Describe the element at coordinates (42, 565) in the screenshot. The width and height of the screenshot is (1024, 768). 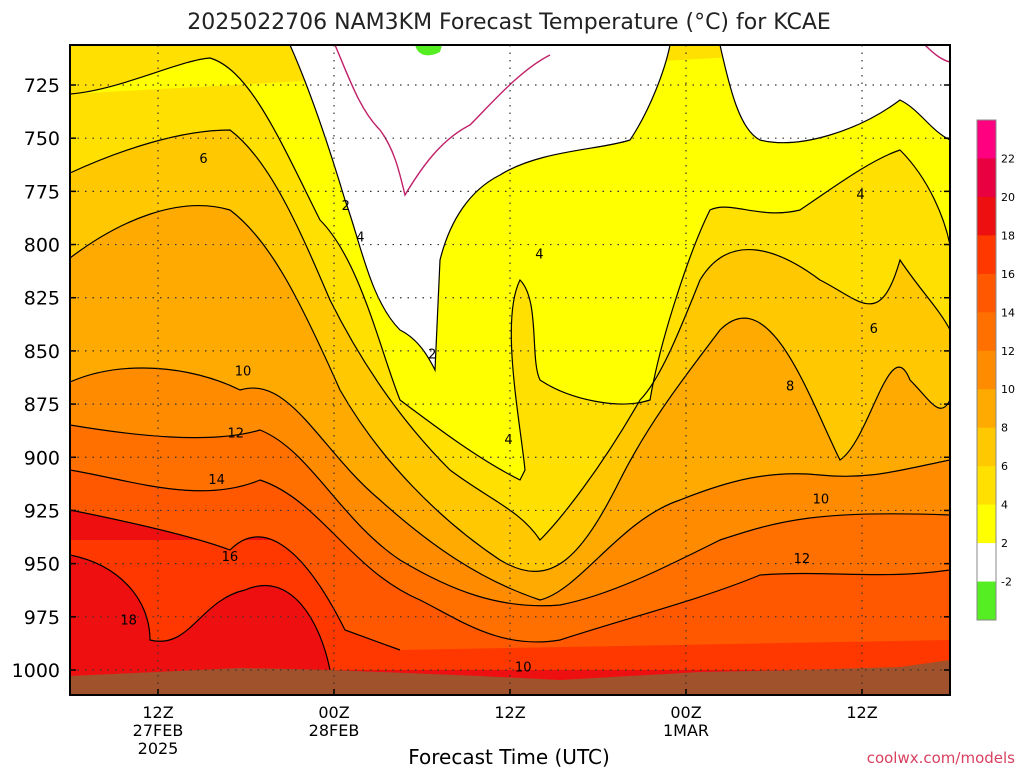
I see `y-tick-label: 950` at that location.